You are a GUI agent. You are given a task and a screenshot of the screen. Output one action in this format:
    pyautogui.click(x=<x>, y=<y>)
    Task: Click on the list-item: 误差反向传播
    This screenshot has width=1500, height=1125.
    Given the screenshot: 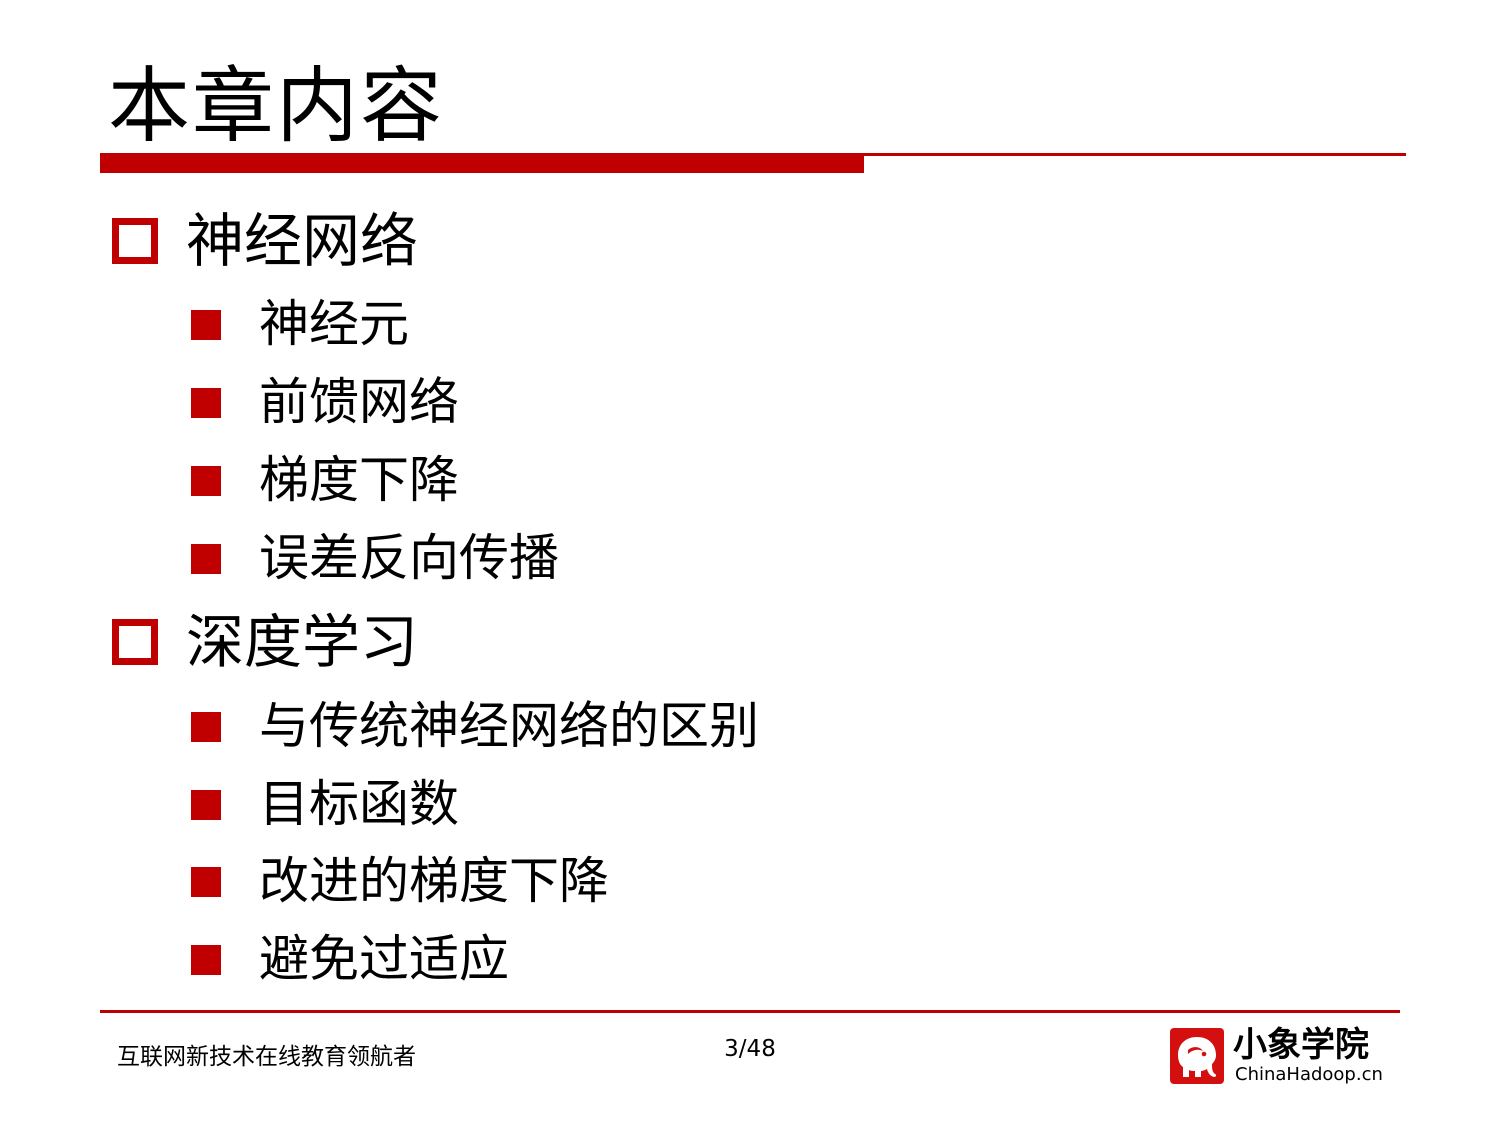 What is the action you would take?
    pyautogui.click(x=409, y=558)
    